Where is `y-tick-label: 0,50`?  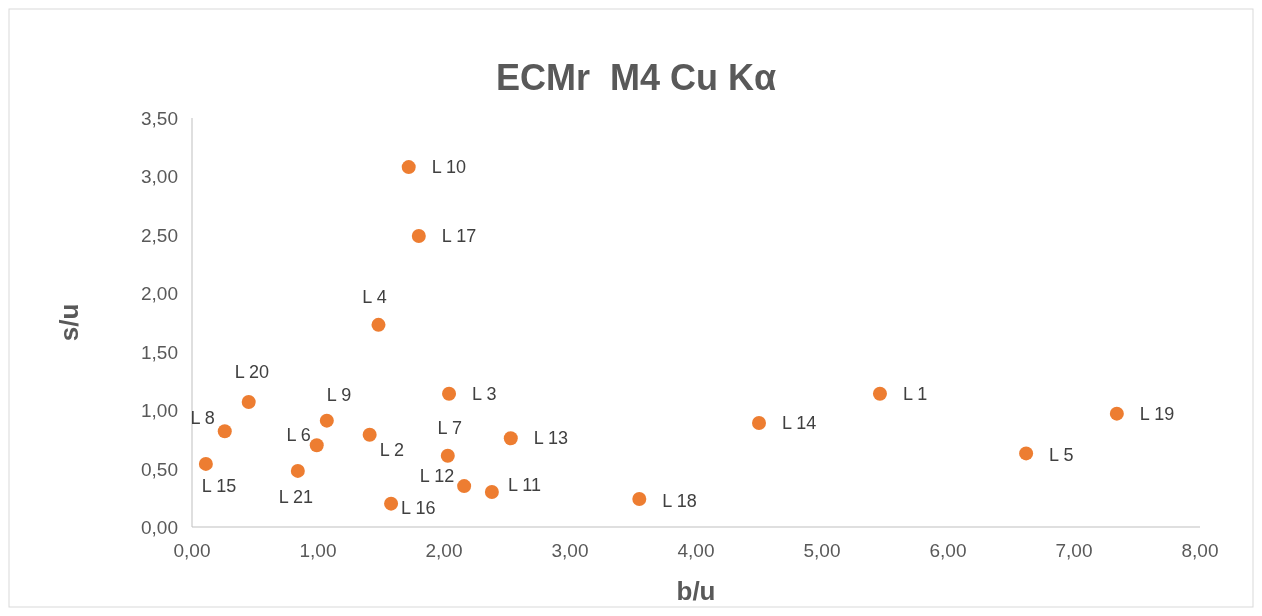 y-tick-label: 0,50 is located at coordinates (159, 469).